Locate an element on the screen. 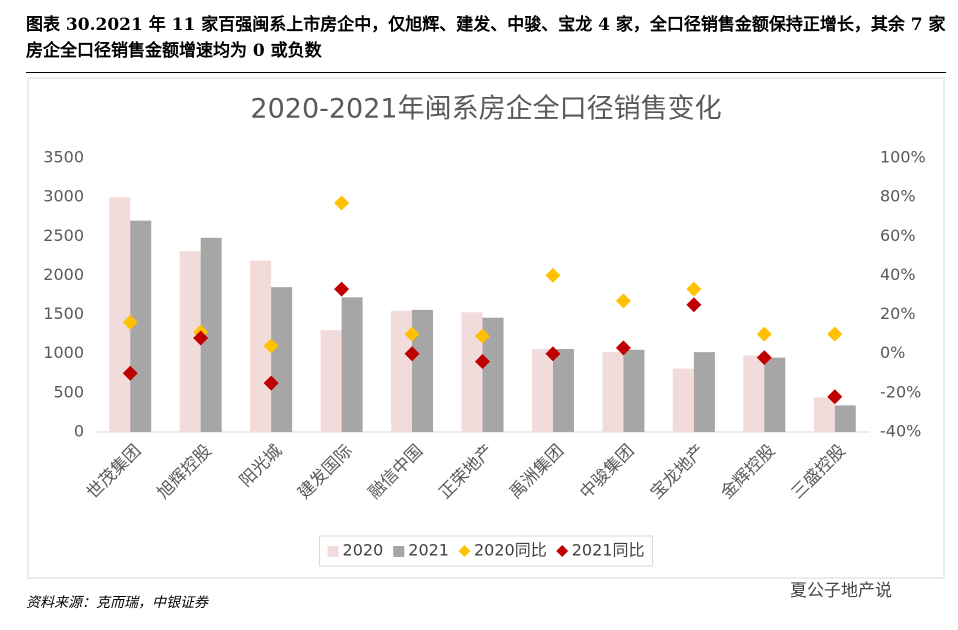 This screenshot has width=958, height=630. y2-tick-label: 100% is located at coordinates (903, 157).